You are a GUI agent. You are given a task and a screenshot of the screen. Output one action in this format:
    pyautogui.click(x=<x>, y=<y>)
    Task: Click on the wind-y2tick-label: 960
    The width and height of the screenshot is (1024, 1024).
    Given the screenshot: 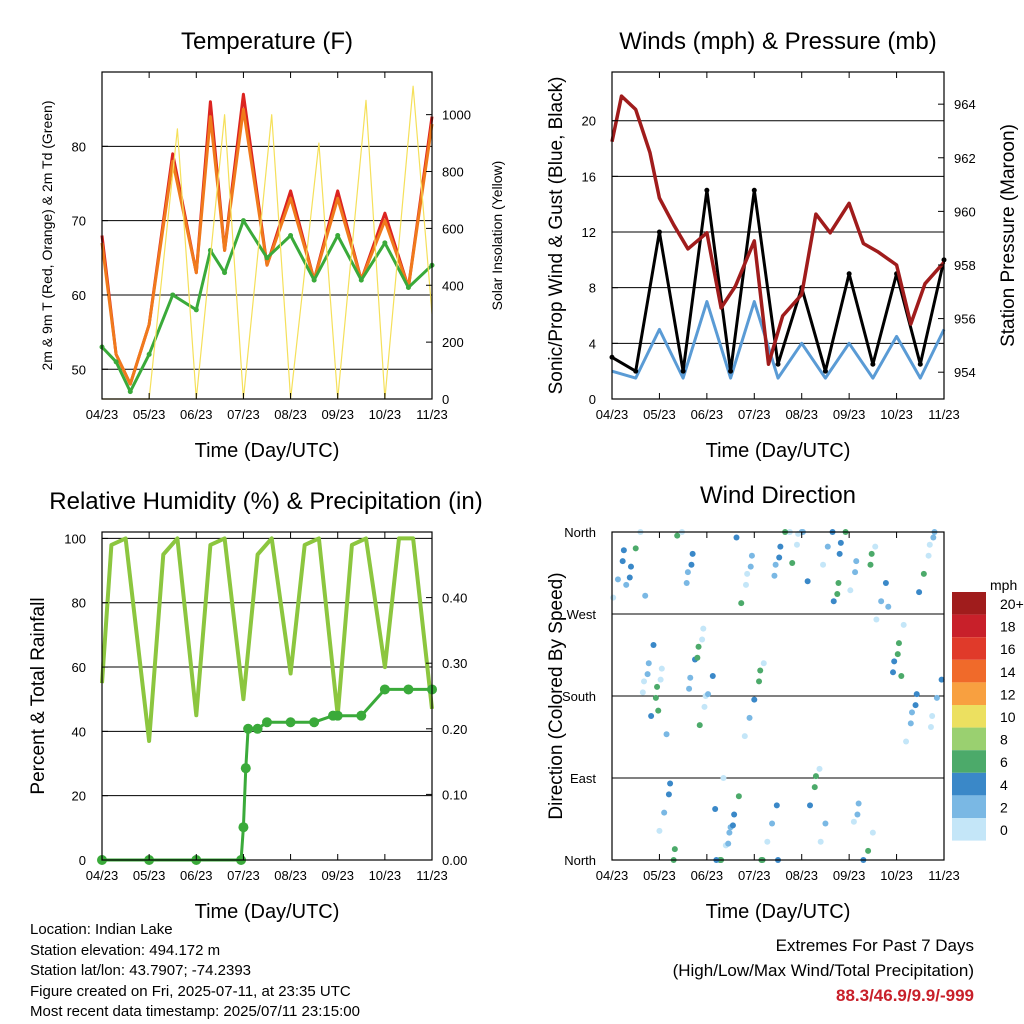 What is the action you would take?
    pyautogui.click(x=965, y=211)
    